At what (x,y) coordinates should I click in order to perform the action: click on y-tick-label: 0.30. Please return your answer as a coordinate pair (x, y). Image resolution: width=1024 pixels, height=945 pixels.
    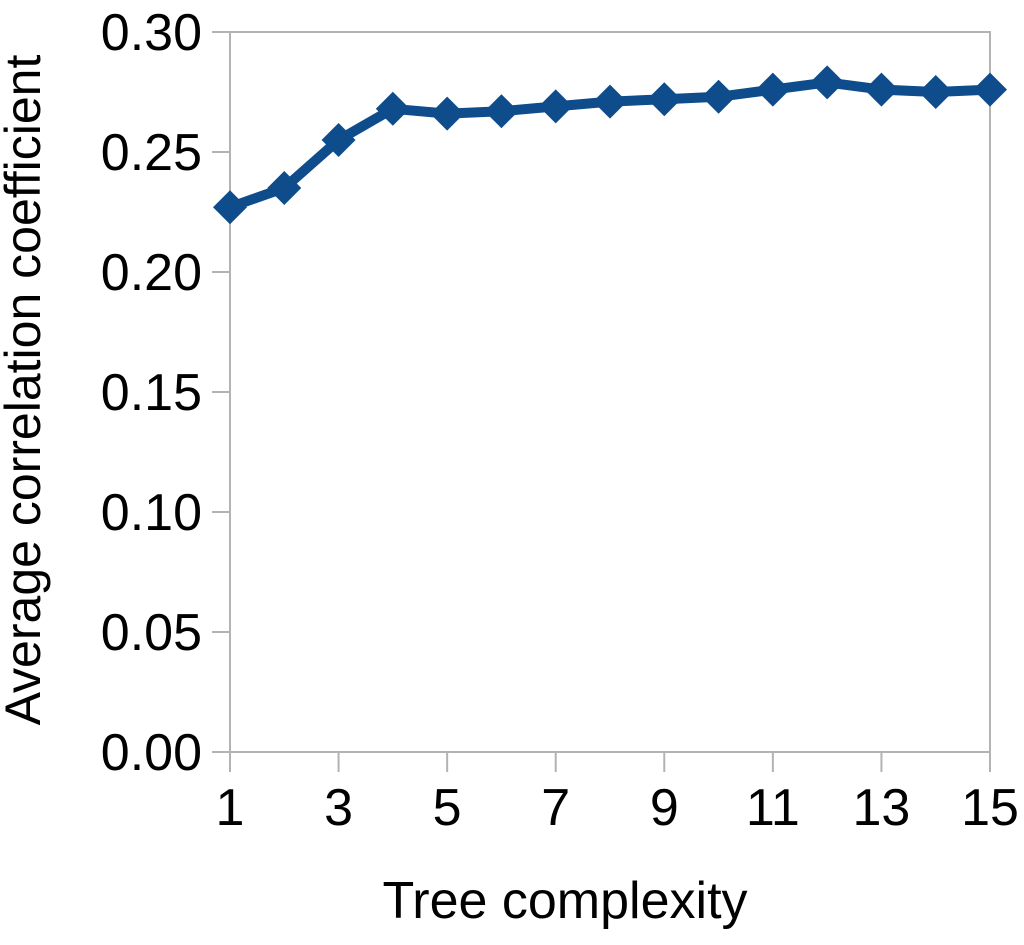
    Looking at the image, I should click on (151, 33).